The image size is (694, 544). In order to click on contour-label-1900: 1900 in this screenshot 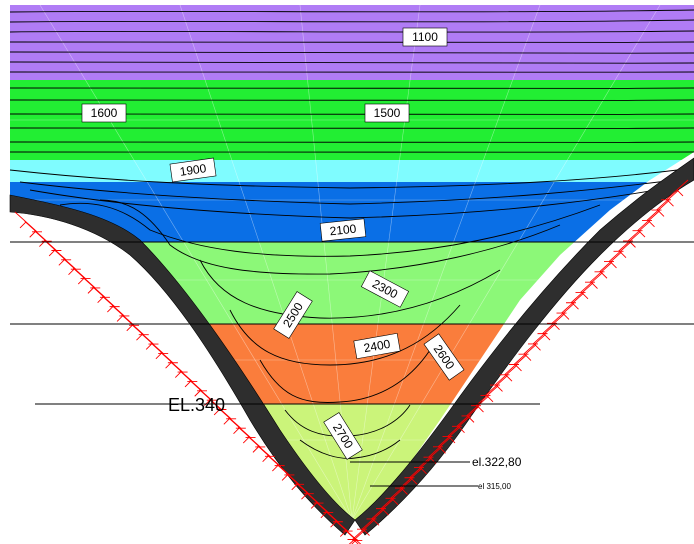, I will do `click(193, 170)`.